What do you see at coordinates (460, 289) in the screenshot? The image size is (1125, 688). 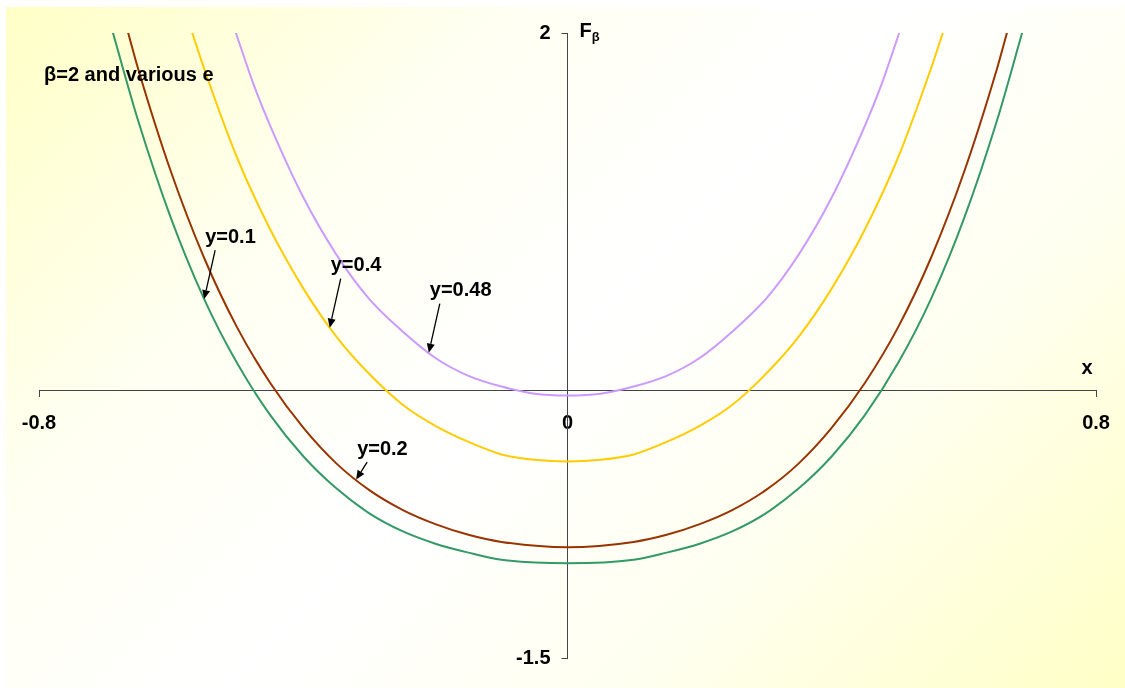 I see `annotation: y=0.48` at bounding box center [460, 289].